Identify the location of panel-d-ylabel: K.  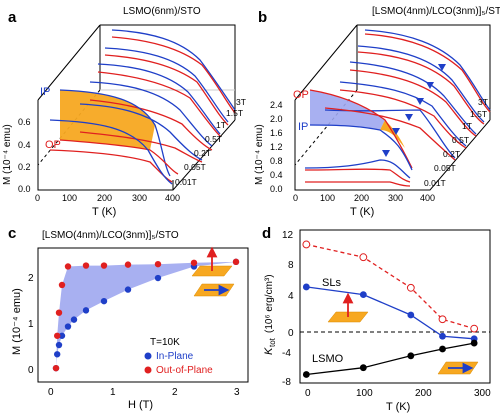
(269, 351).